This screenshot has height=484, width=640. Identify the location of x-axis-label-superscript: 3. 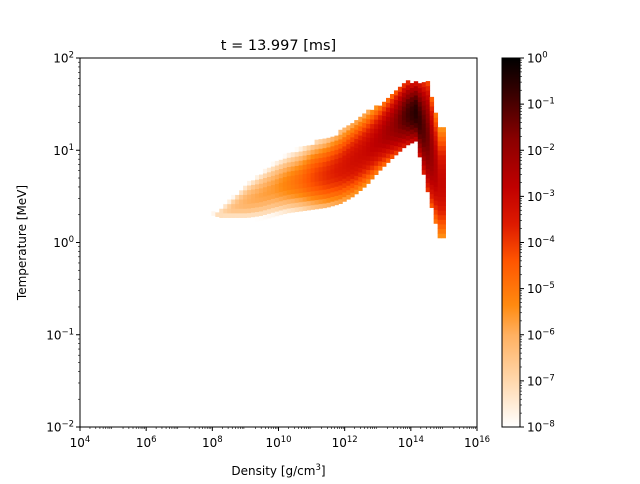
(317, 468).